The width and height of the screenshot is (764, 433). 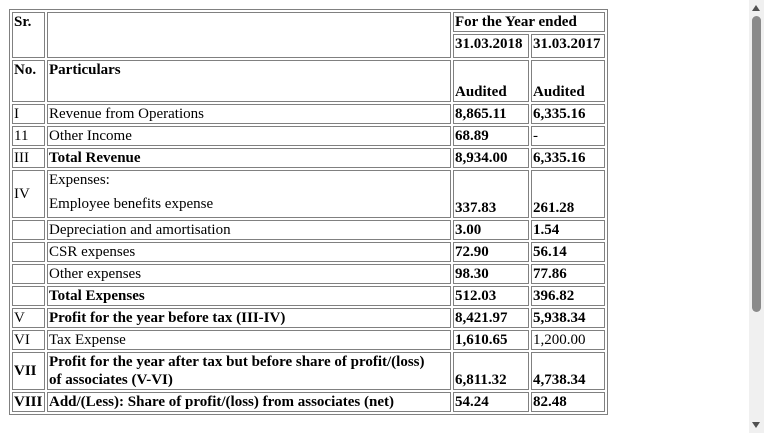 I want to click on col2-date: 31.03.2017, so click(x=568, y=46).